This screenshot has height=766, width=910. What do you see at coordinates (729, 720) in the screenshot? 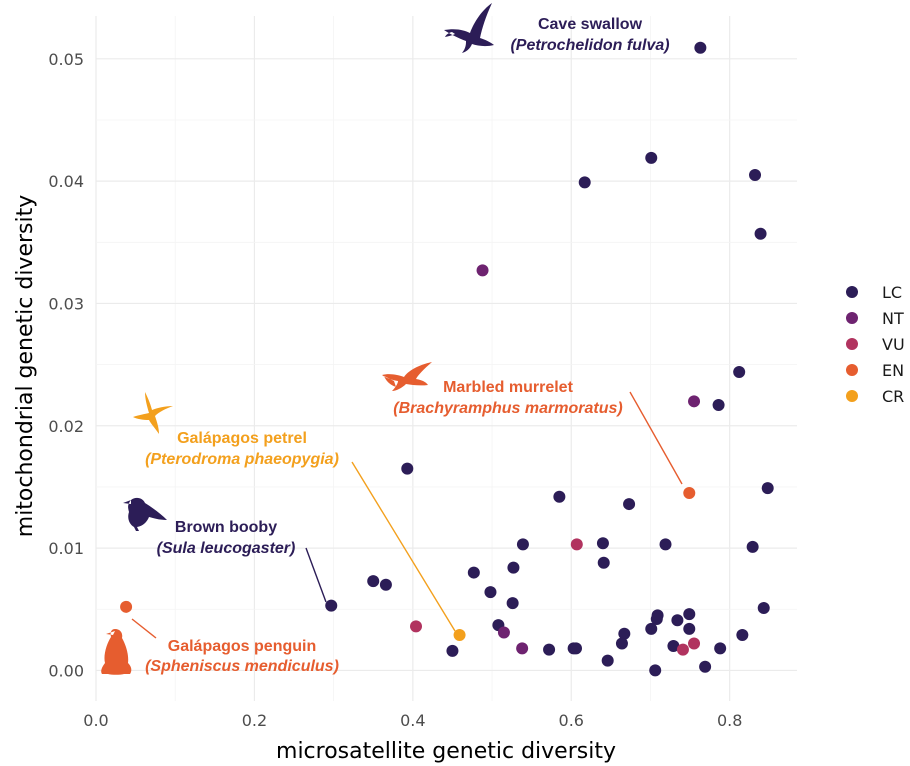
I see `x-tick-label: 0.8` at bounding box center [729, 720].